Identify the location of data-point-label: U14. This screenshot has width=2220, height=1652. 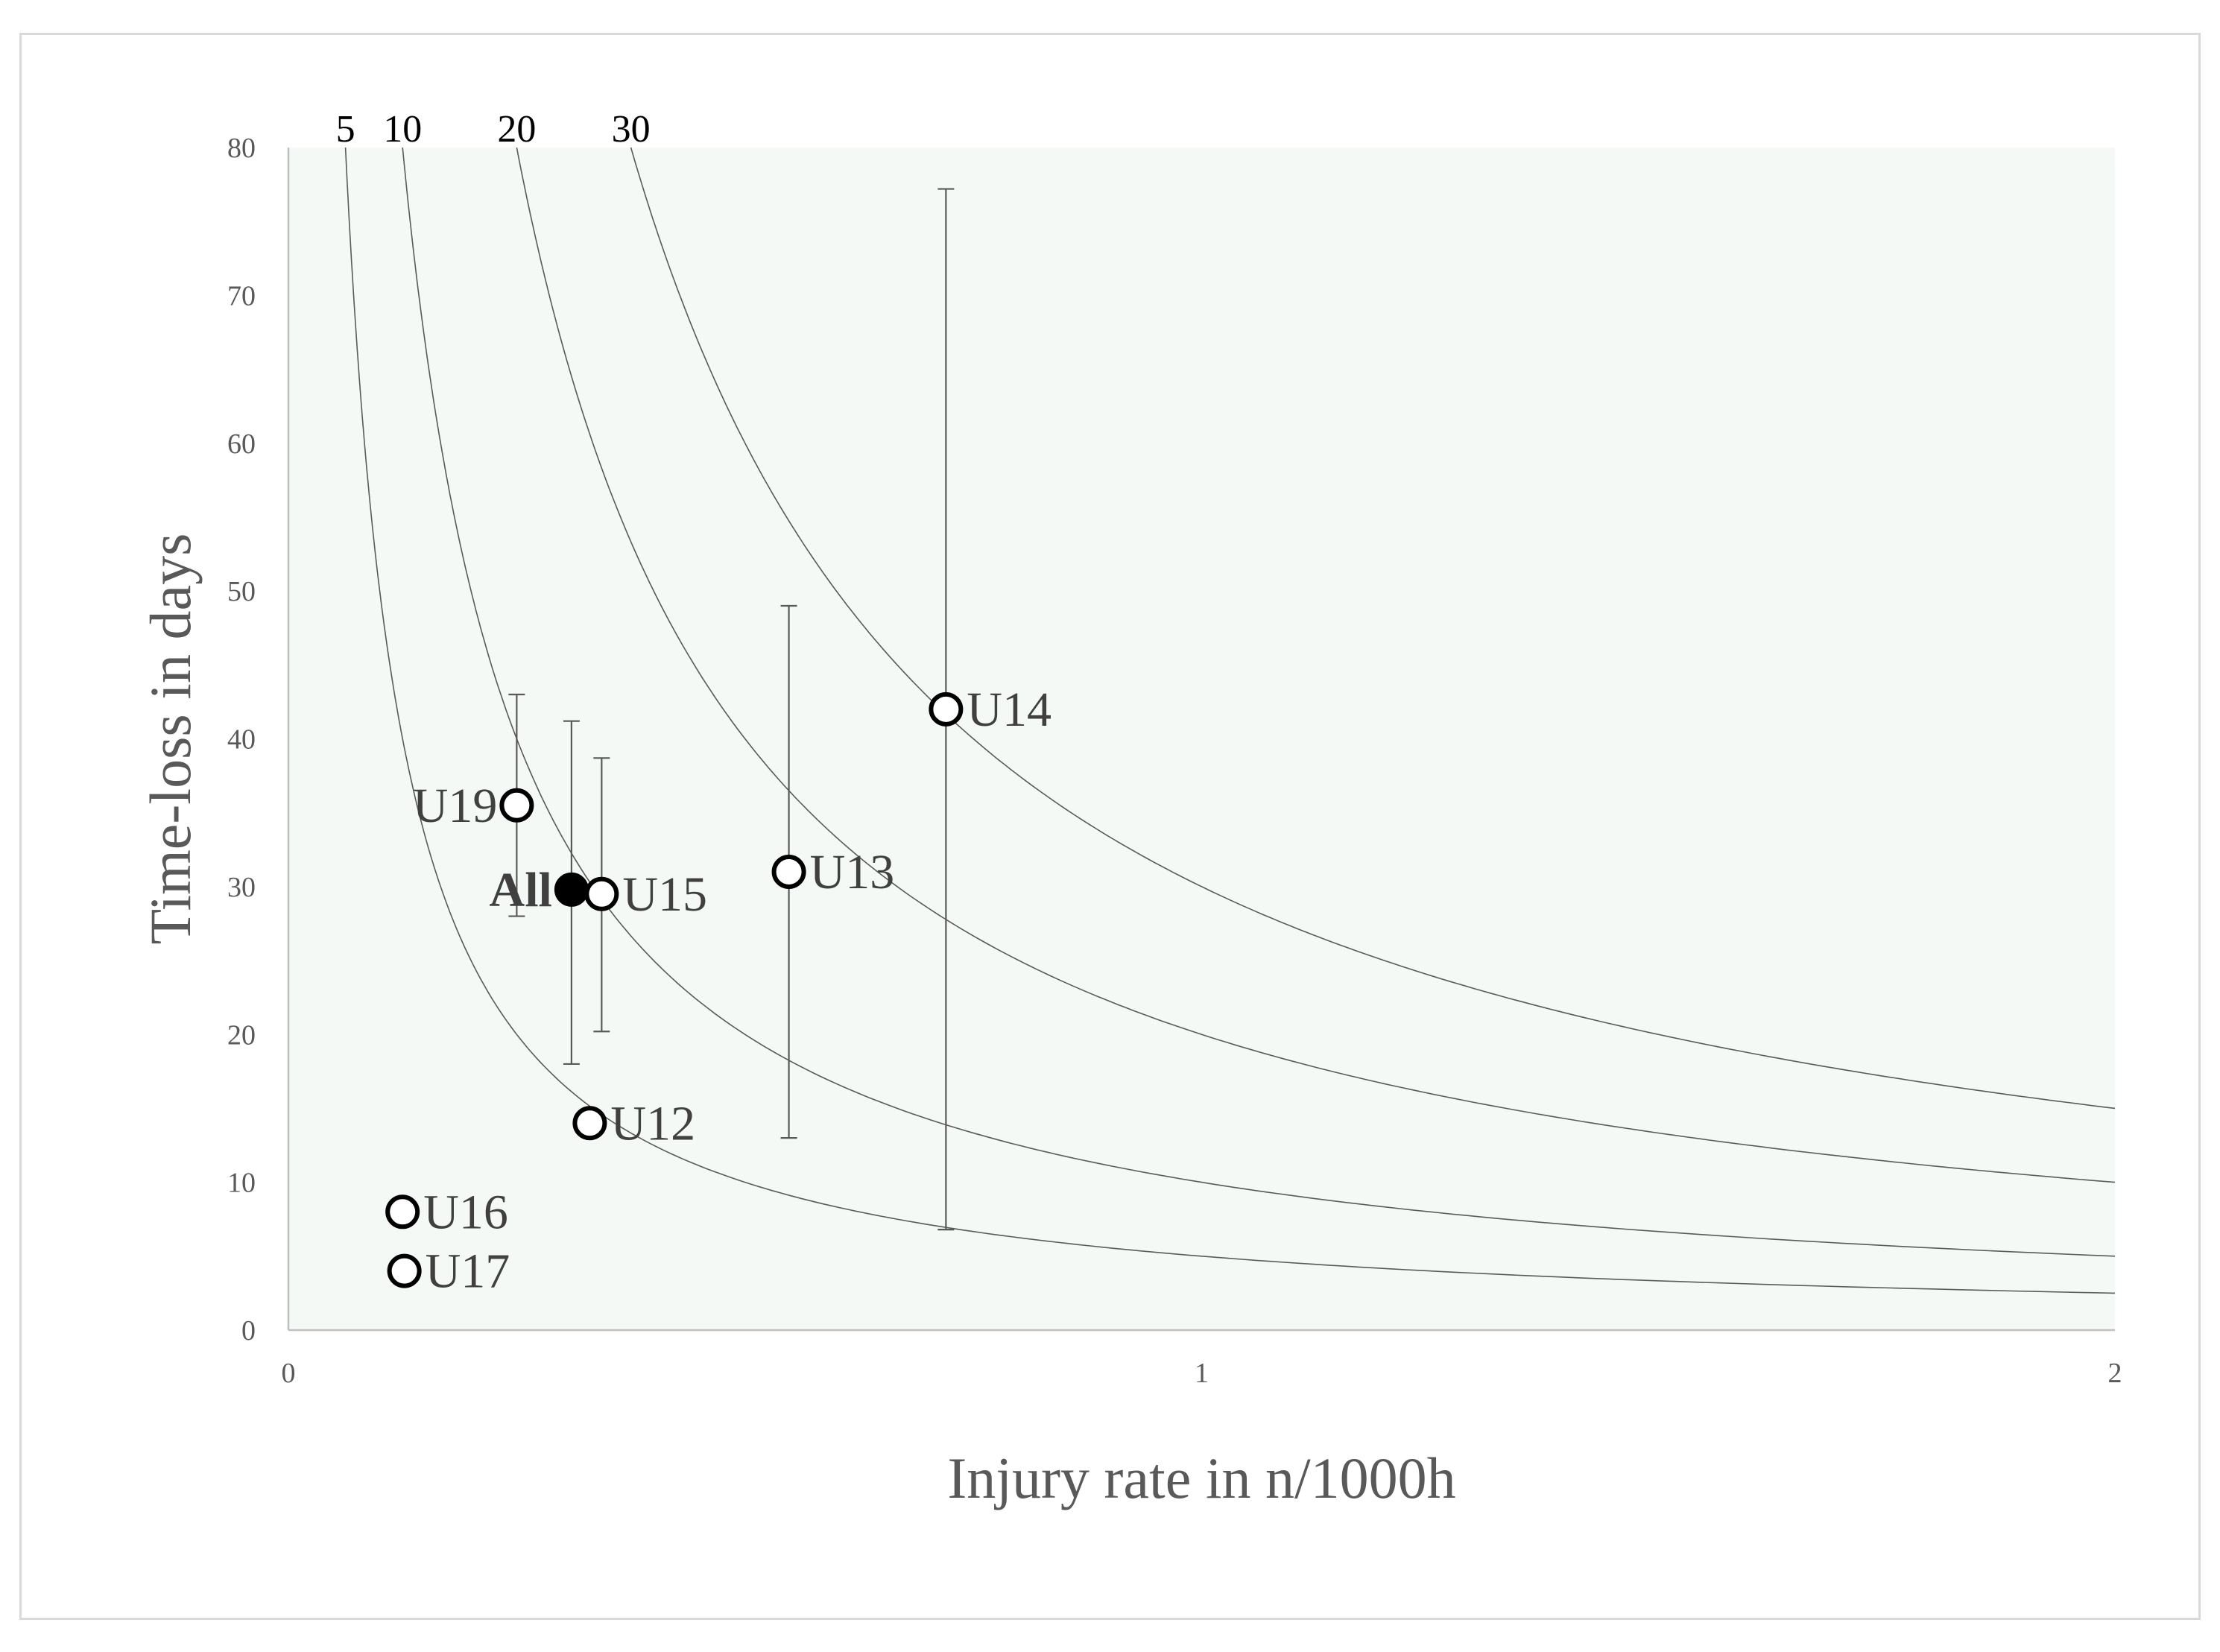
(1009, 710).